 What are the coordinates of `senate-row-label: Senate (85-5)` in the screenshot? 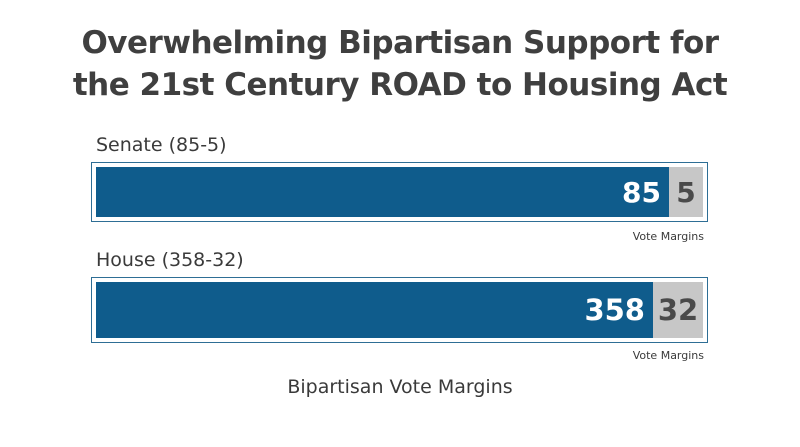 It's located at (161, 145).